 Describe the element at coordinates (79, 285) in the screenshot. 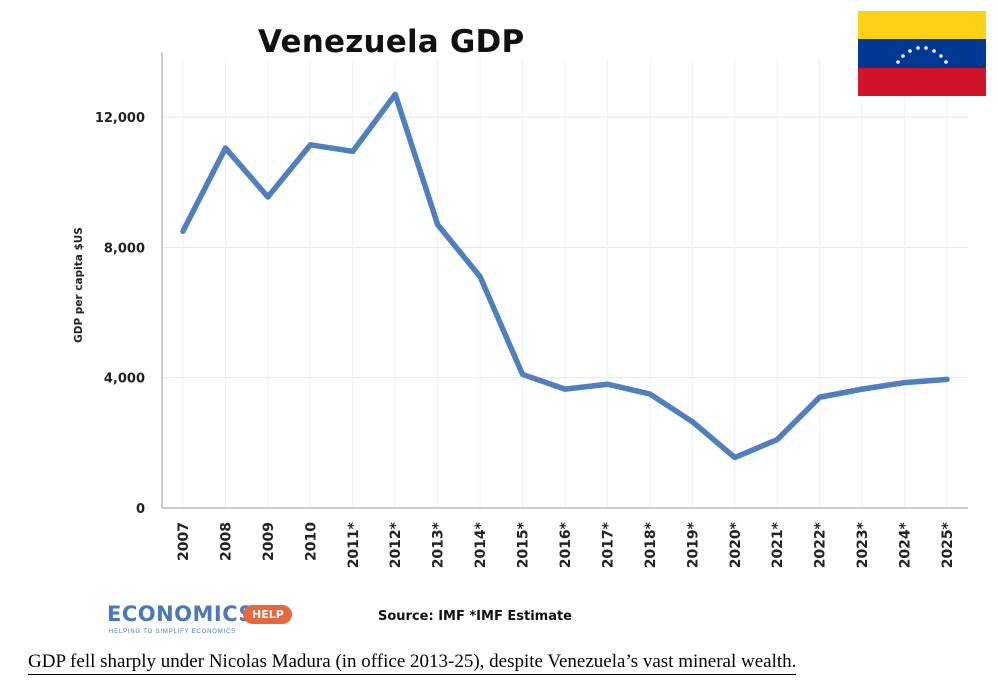

I see `y-axis-label: GDP per capita $US` at that location.